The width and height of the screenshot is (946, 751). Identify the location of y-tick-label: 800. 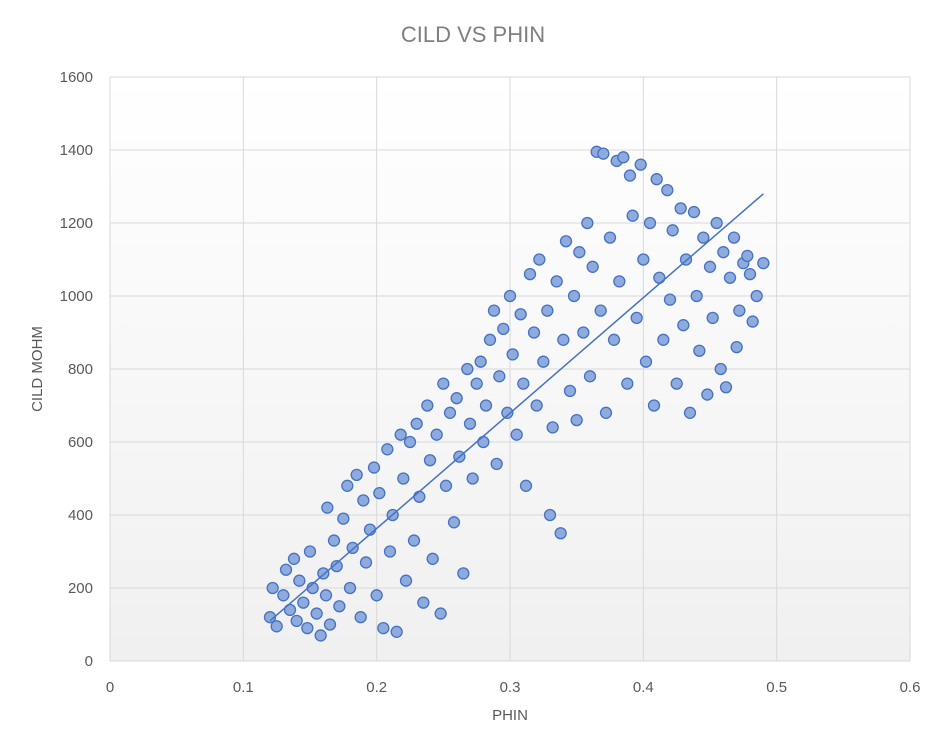
(80, 369).